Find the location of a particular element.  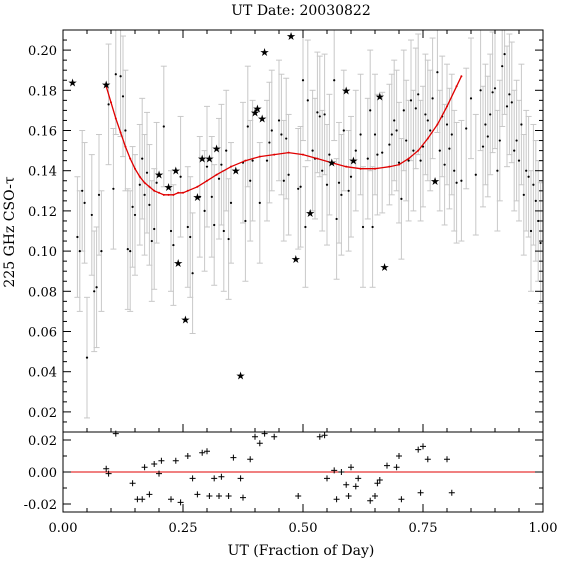

y-tick-label: 0.06 is located at coordinates (42, 333).